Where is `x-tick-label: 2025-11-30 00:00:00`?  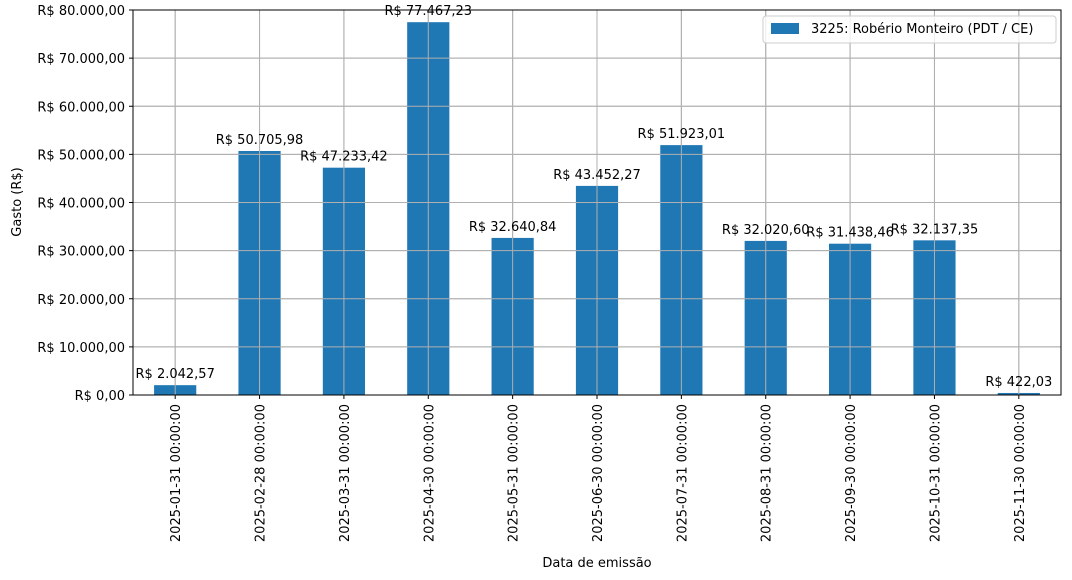
x-tick-label: 2025-11-30 00:00:00 is located at coordinates (1020, 473).